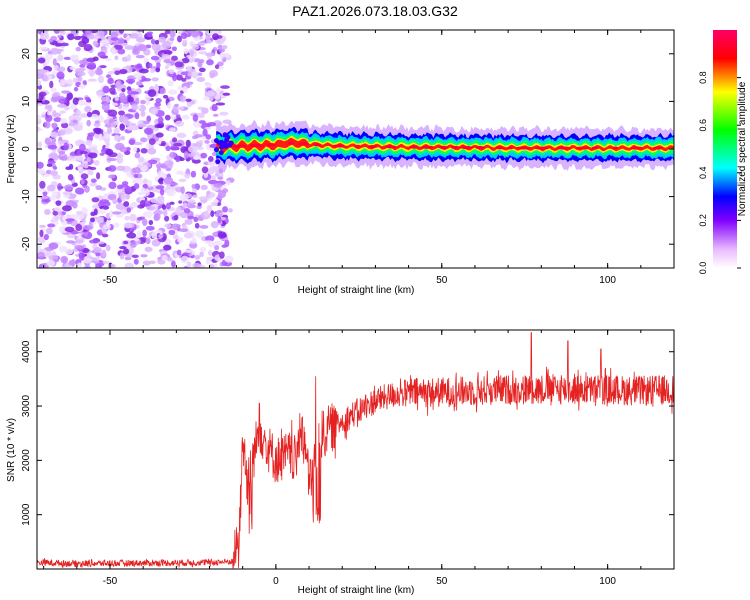 The width and height of the screenshot is (750, 600). I want to click on y-tick-label: 0, so click(26, 149).